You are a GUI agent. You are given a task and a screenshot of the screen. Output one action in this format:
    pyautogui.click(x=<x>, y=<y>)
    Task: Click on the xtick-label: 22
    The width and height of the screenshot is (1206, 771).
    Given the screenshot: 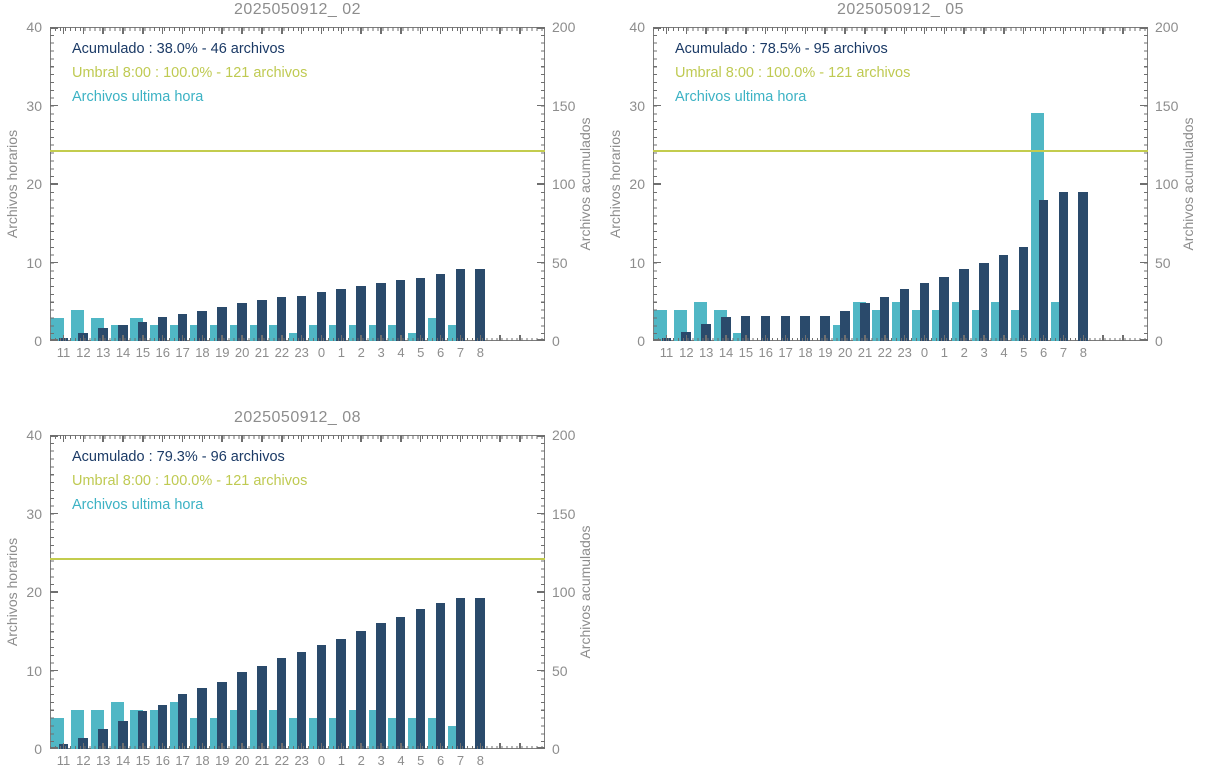 What is the action you would take?
    pyautogui.click(x=282, y=352)
    